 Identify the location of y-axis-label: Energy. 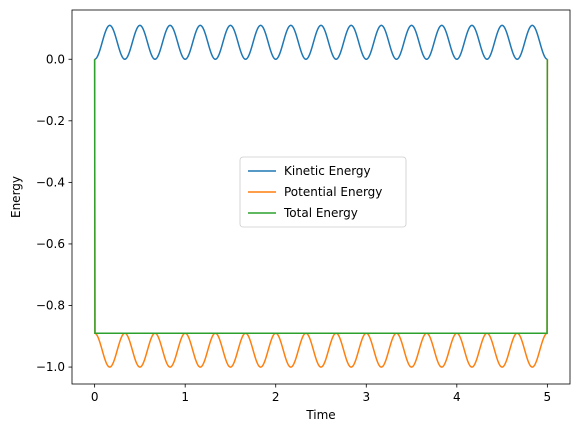
(16, 197).